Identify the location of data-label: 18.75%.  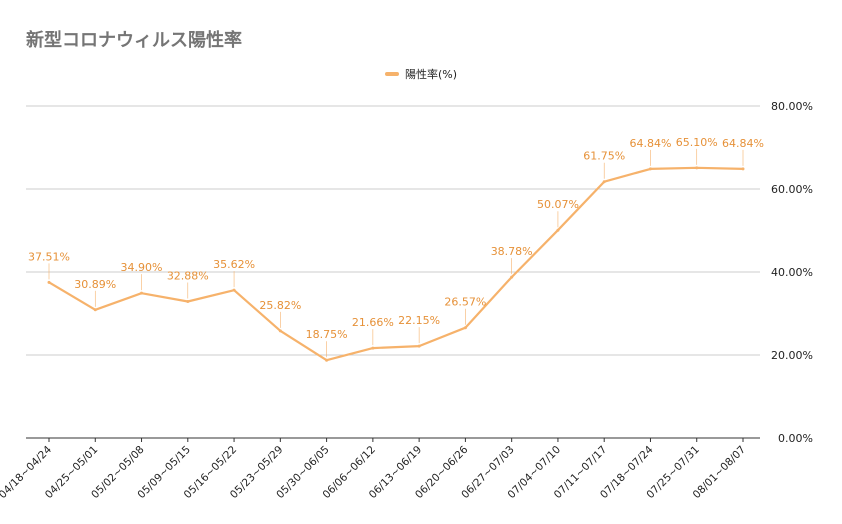
(327, 334).